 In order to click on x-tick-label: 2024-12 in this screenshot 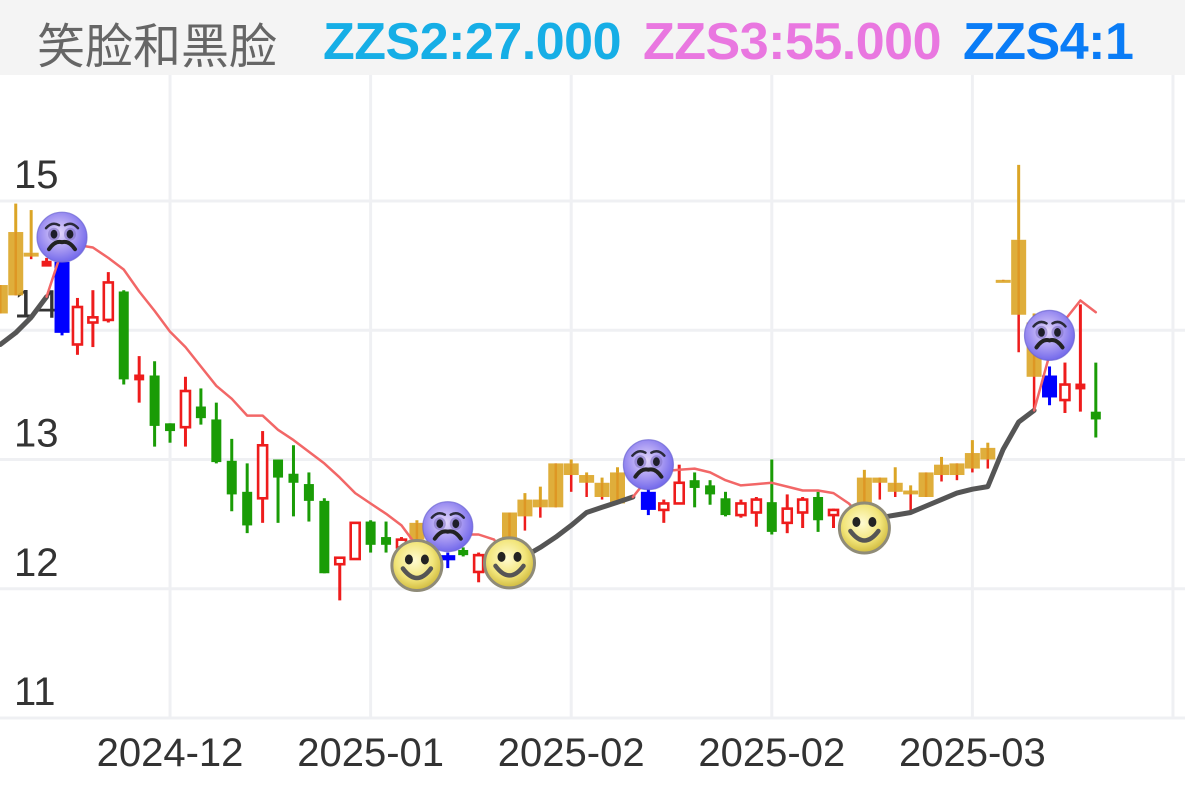, I will do `click(170, 753)`.